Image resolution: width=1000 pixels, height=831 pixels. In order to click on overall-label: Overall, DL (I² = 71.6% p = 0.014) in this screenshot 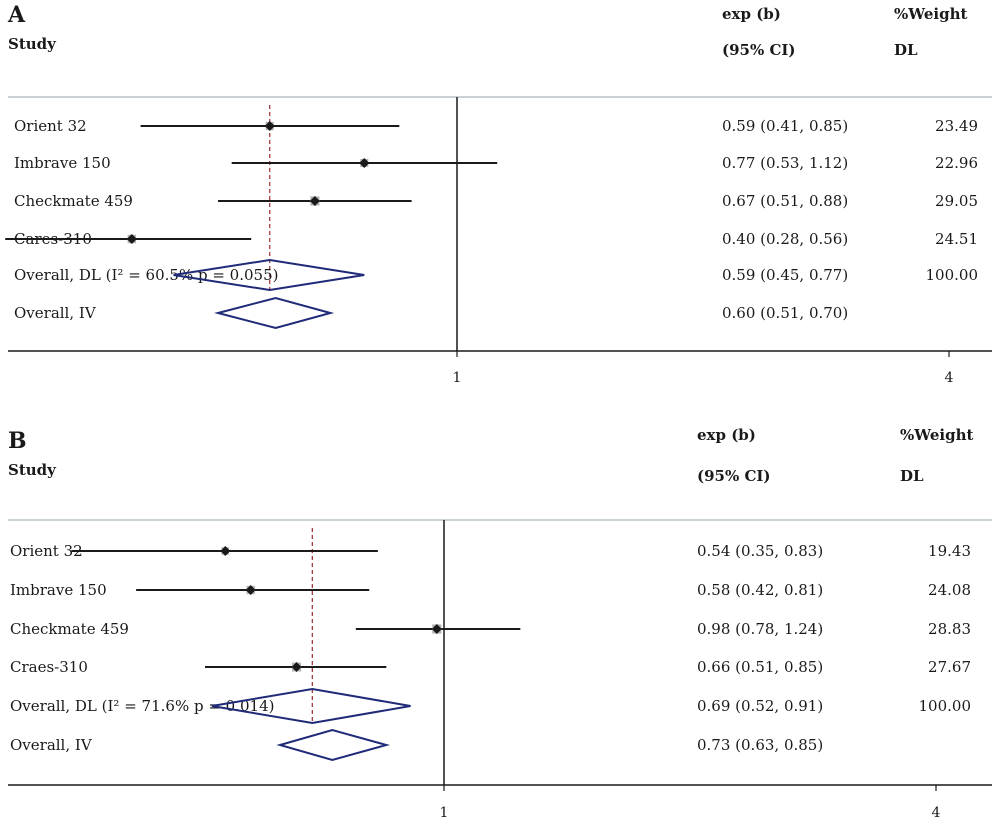, I will do `click(142, 706)`.